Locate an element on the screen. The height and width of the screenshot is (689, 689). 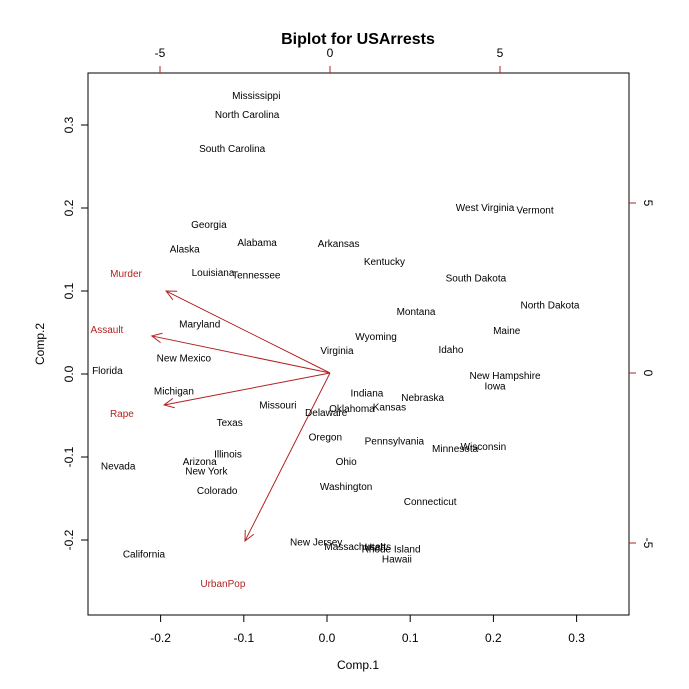
observation-label: Massachusetts is located at coordinates (357, 547).